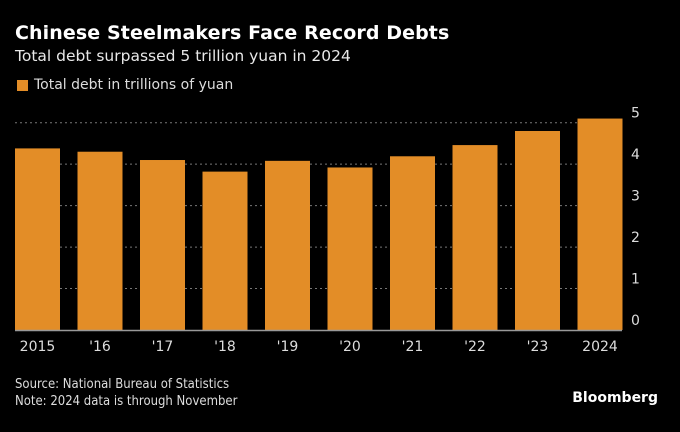 Image resolution: width=680 pixels, height=432 pixels. I want to click on x-axis-ticks: 2015 '16 '17 '18 '19 '20 '21 '22 '23 2024, so click(319, 347).